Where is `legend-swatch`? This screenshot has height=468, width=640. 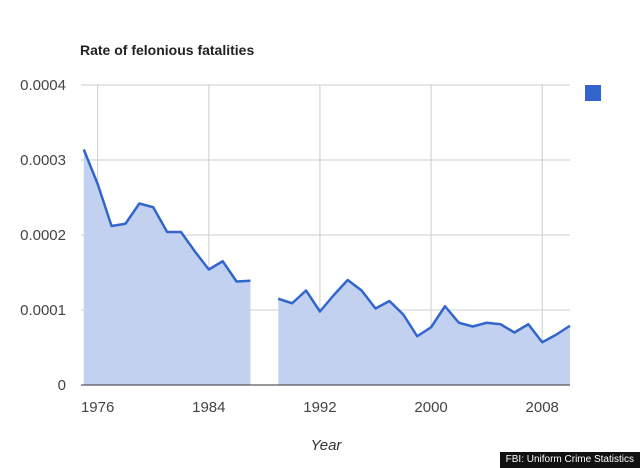 legend-swatch is located at coordinates (593, 93).